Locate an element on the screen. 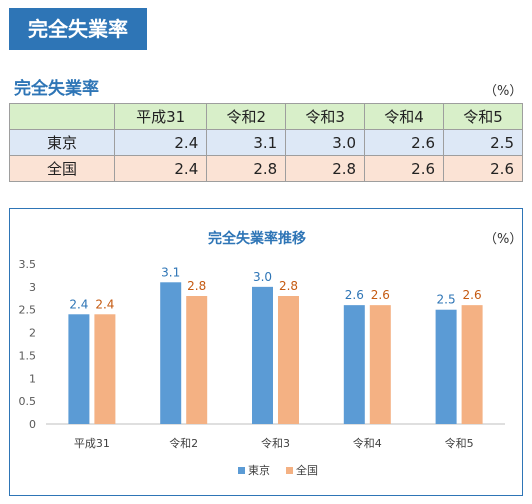 The height and width of the screenshot is (504, 532). table-header-cell is located at coordinates (62, 116).